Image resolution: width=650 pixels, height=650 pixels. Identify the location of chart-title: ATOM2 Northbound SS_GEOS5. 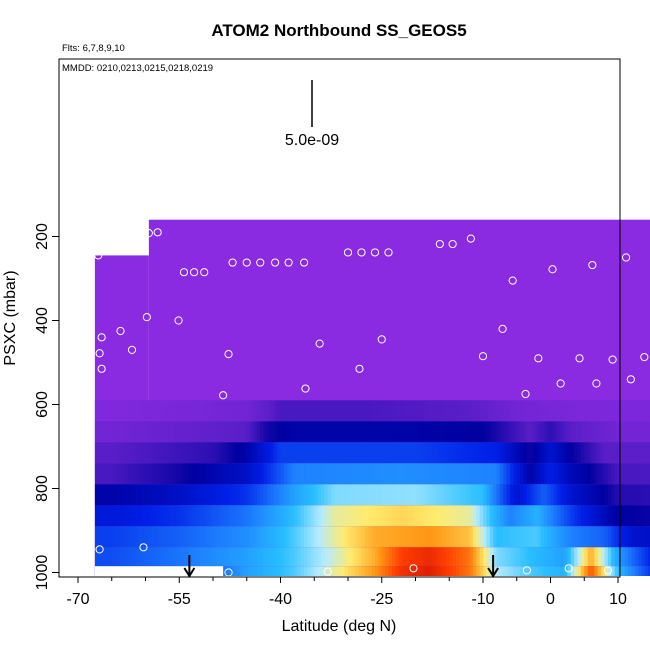
(338, 30).